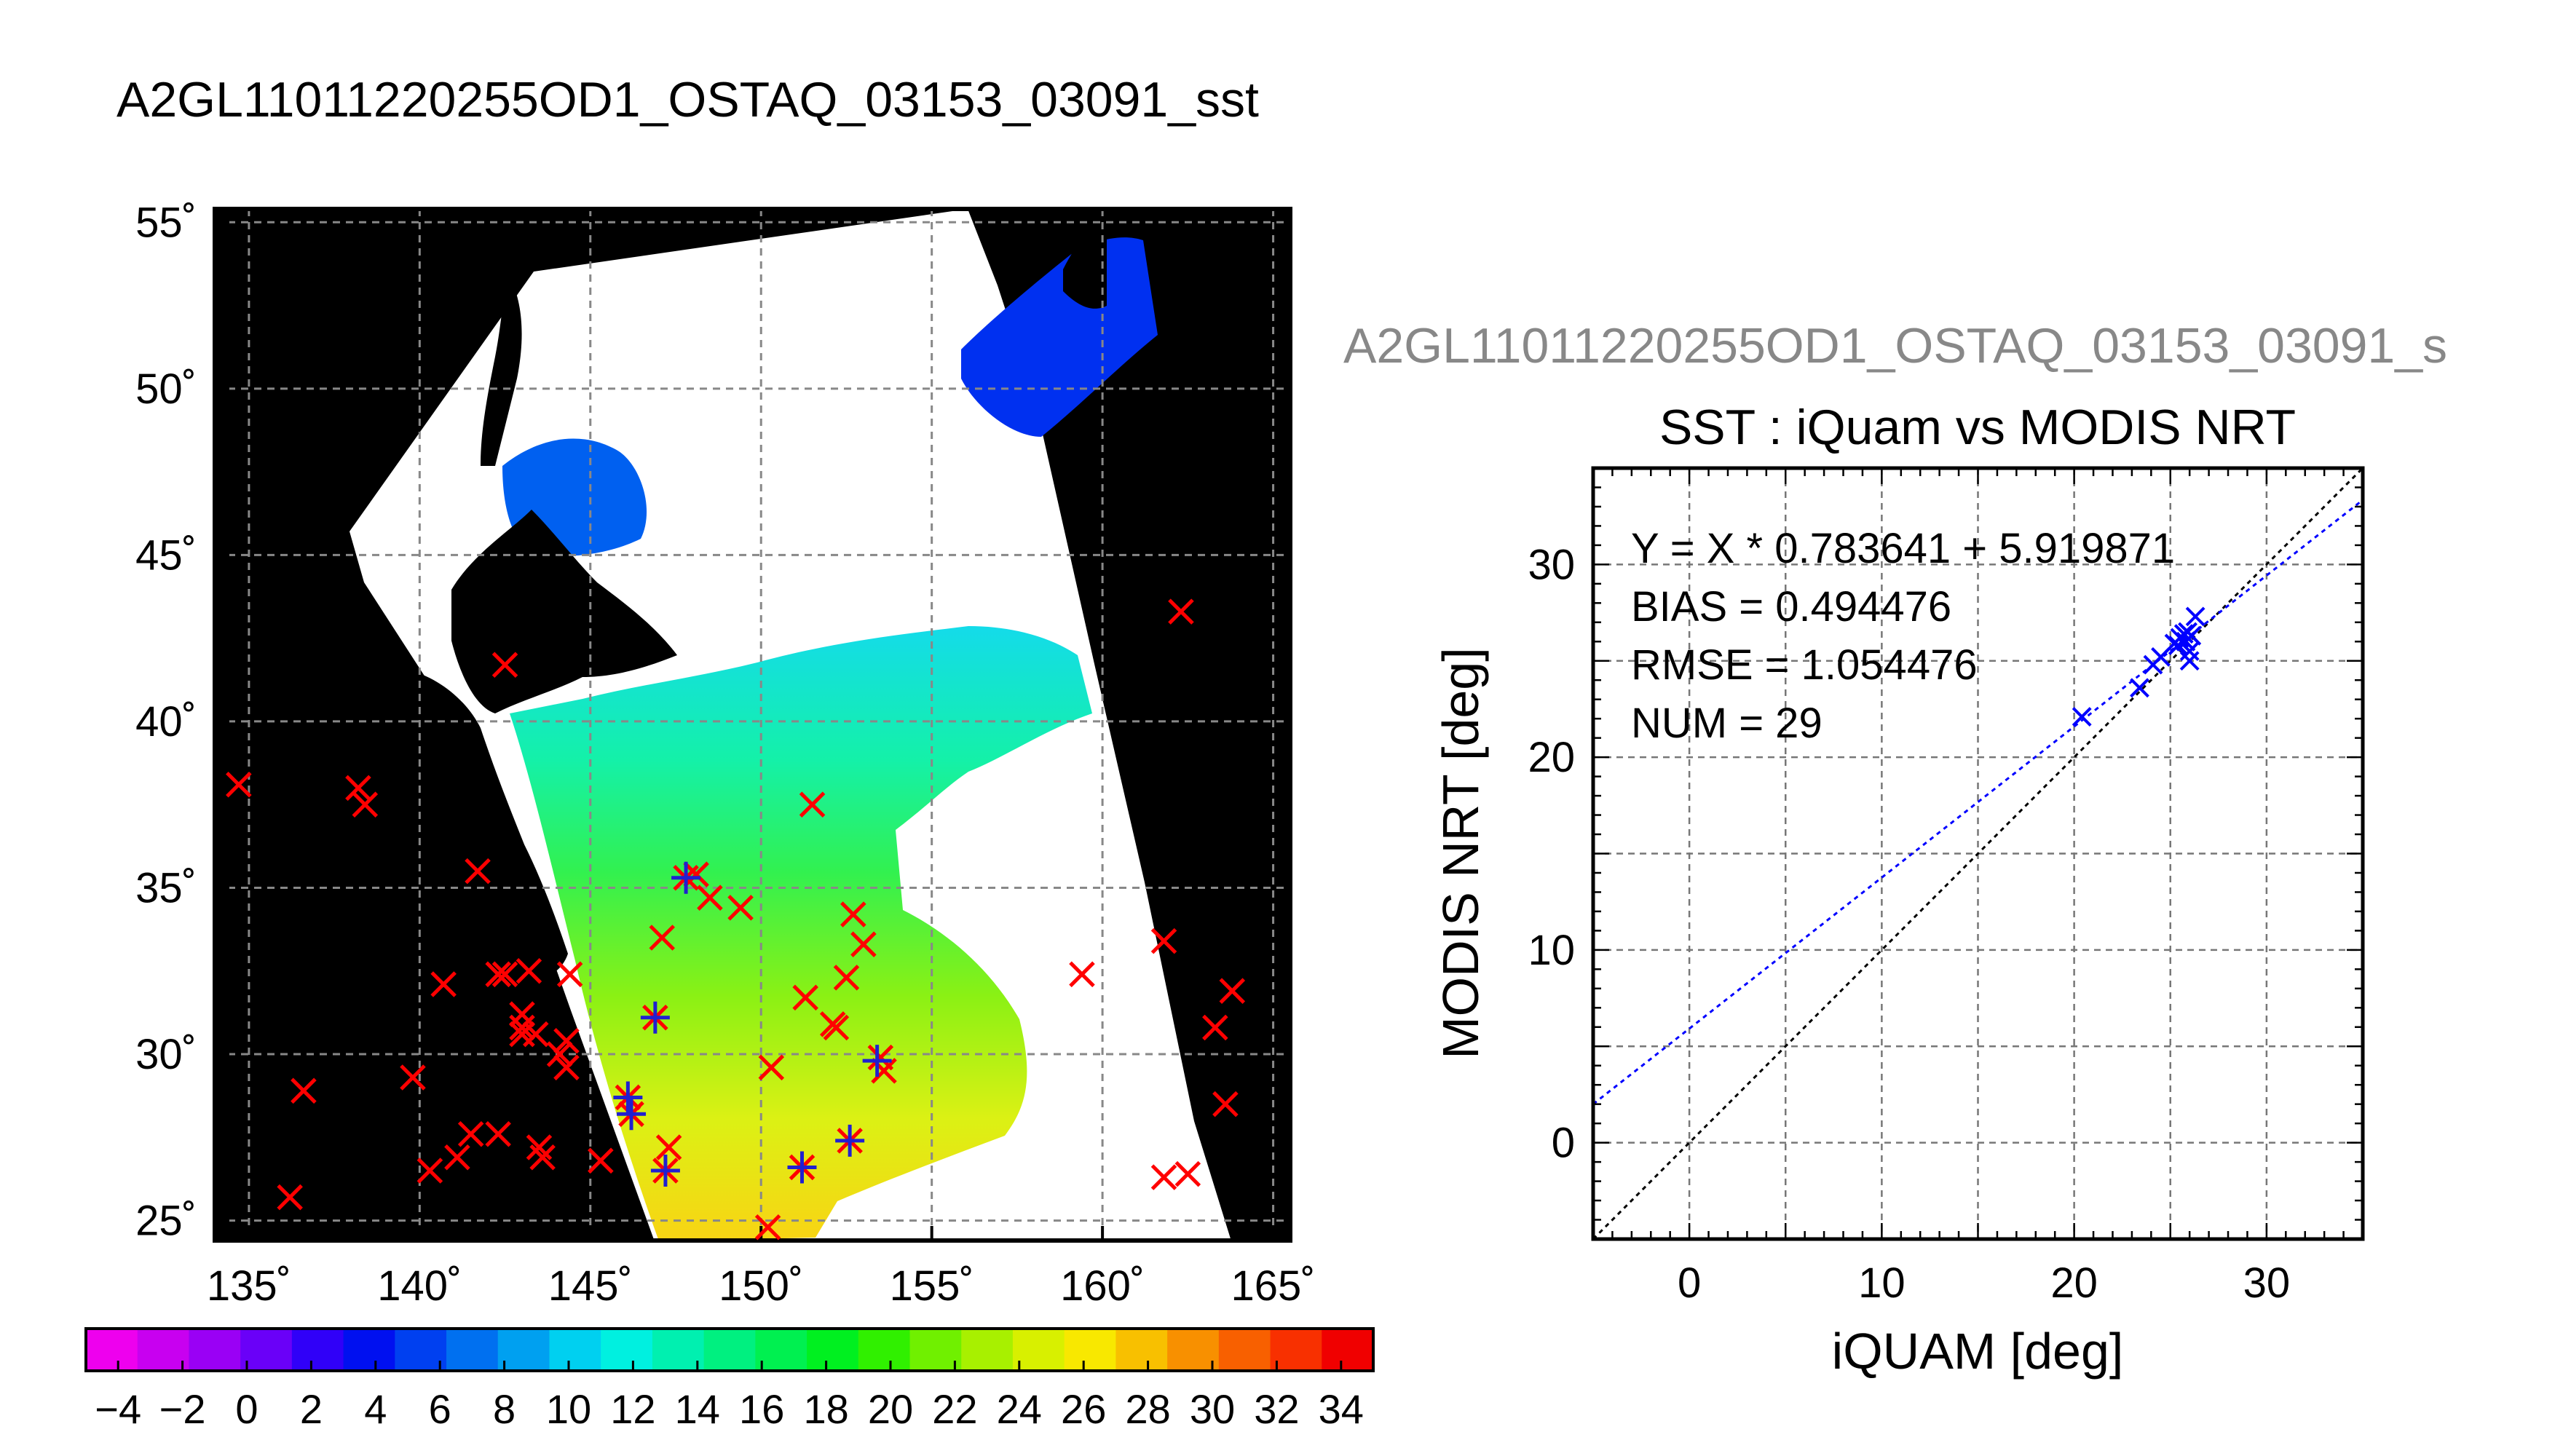  I want to click on colorbar-tick-label: 4, so click(375, 1409).